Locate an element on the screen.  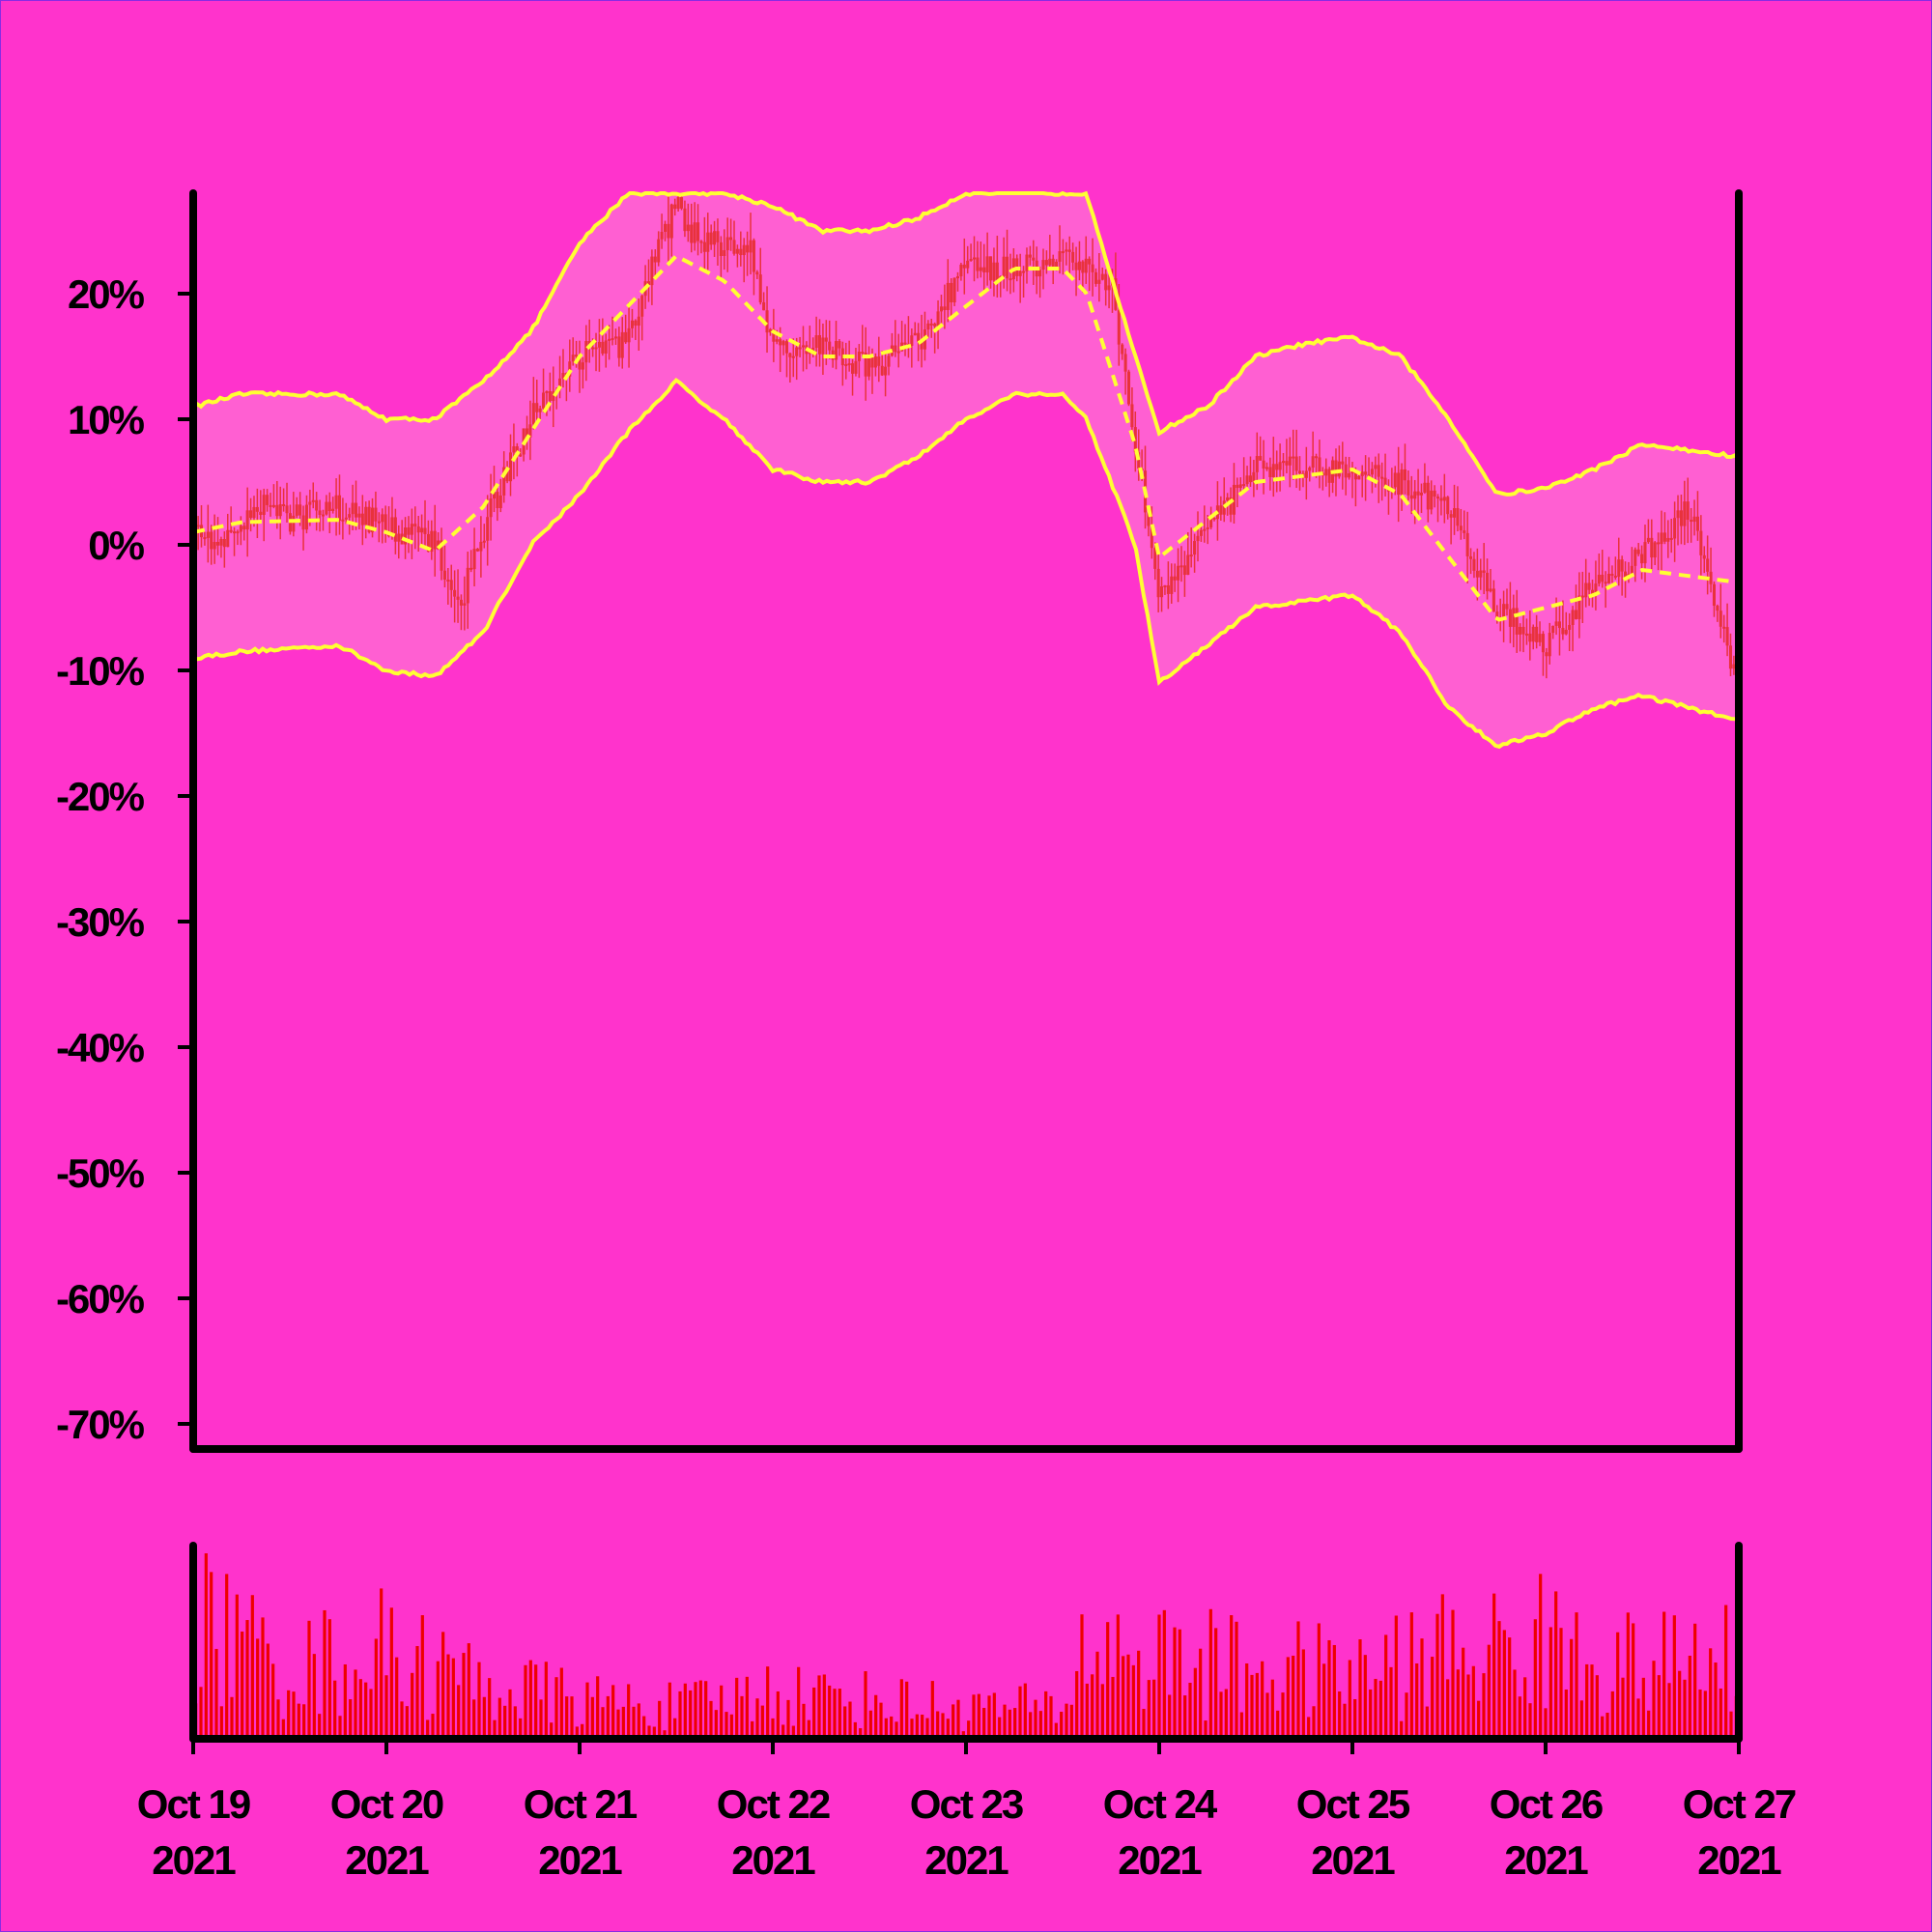
y-axis-ticks: 20% 10% 0% -10% -20% -30% -40% -50% -60% -70% is located at coordinates (124, 859).